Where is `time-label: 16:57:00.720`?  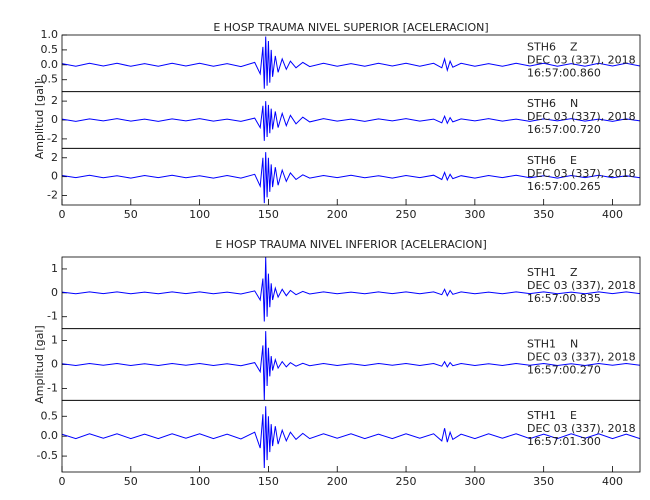 time-label: 16:57:00.720 is located at coordinates (564, 129).